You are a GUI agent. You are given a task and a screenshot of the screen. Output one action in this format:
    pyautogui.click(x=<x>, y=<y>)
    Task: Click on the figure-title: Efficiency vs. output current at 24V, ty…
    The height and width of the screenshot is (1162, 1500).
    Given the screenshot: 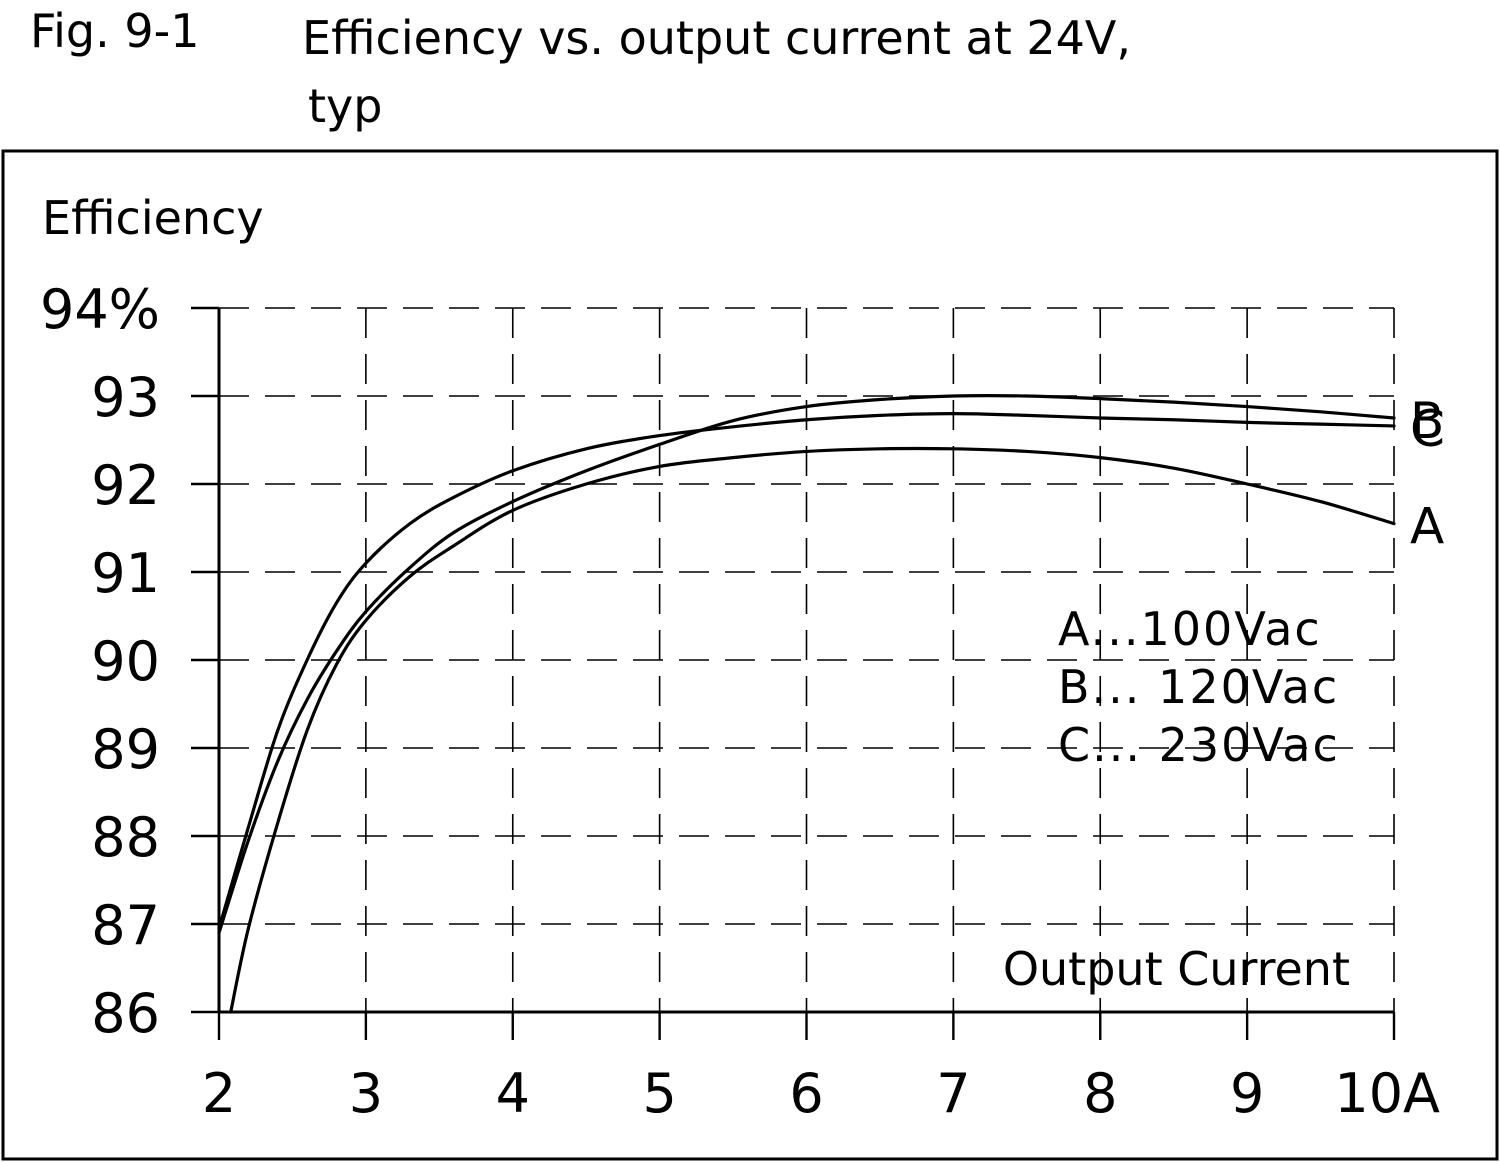 What is the action you would take?
    pyautogui.click(x=716, y=72)
    